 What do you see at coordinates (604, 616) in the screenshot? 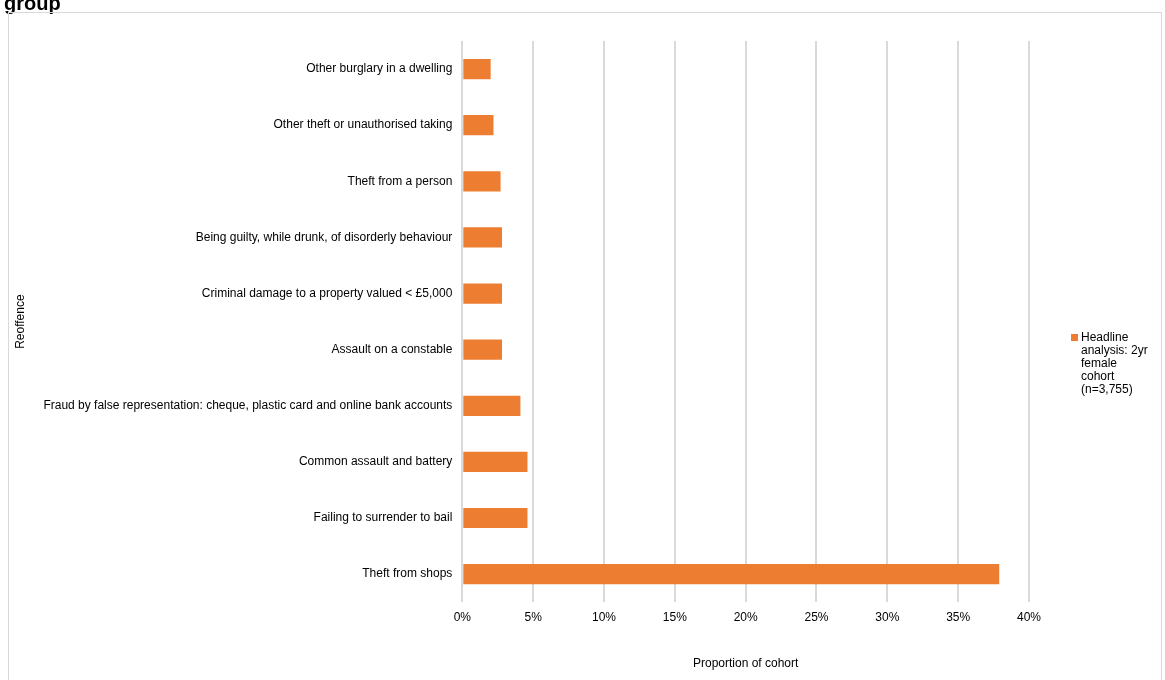
I see `x-tick-label: 10%` at bounding box center [604, 616].